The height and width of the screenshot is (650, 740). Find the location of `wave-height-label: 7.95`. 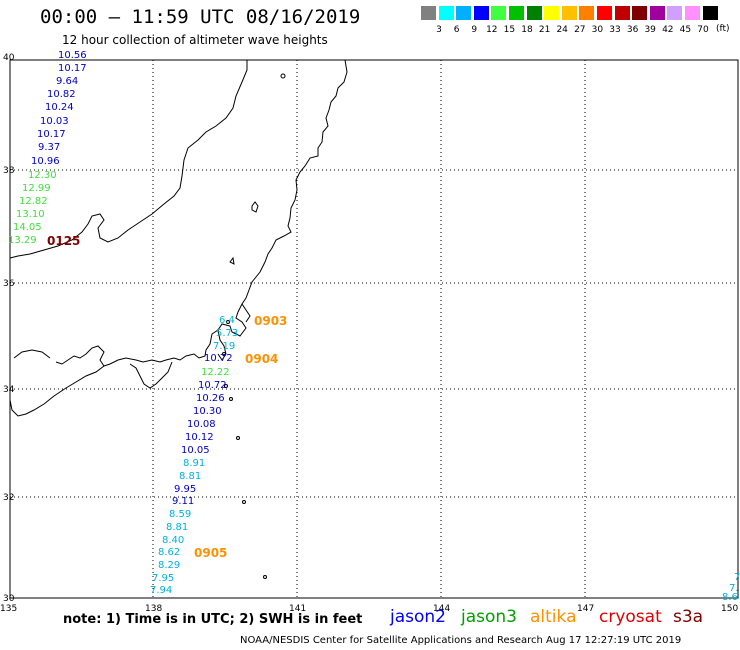

wave-height-label: 7.95 is located at coordinates (163, 578).